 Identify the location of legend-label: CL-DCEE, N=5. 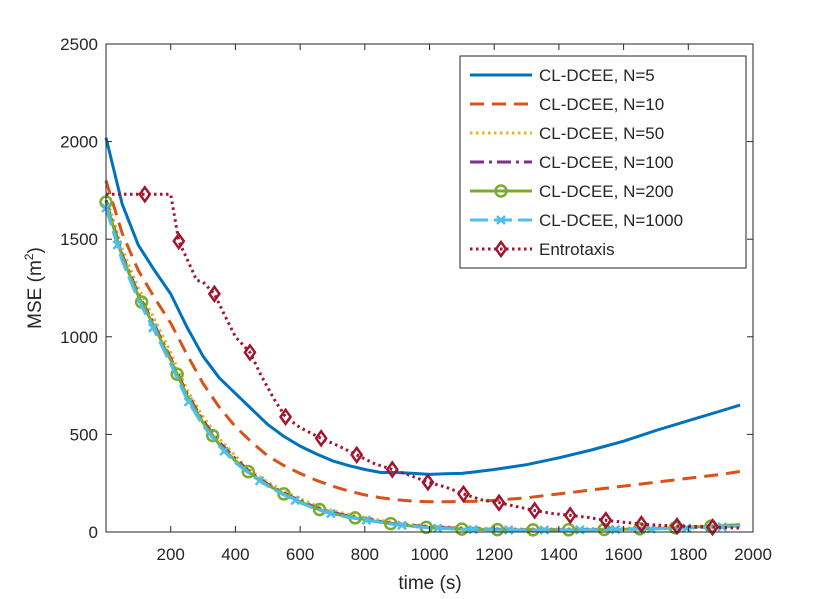
(597, 75).